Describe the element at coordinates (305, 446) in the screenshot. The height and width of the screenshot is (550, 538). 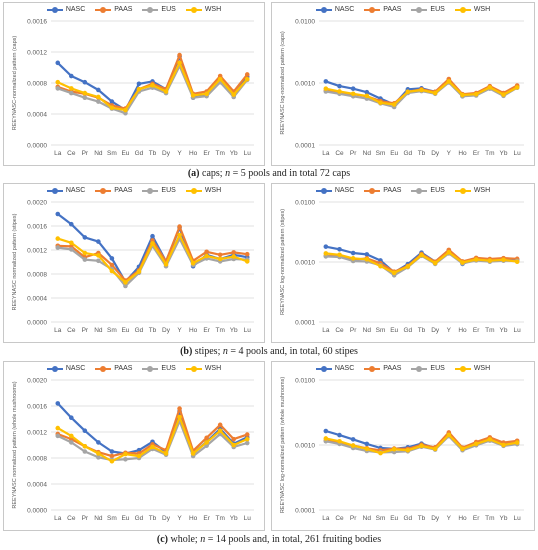
I see `y-tick-label: 0.0010` at that location.